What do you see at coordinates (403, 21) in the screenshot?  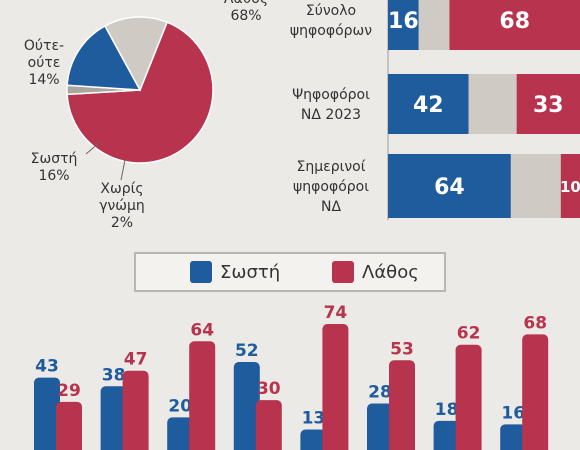 I see `hbar-value-label: 16` at bounding box center [403, 21].